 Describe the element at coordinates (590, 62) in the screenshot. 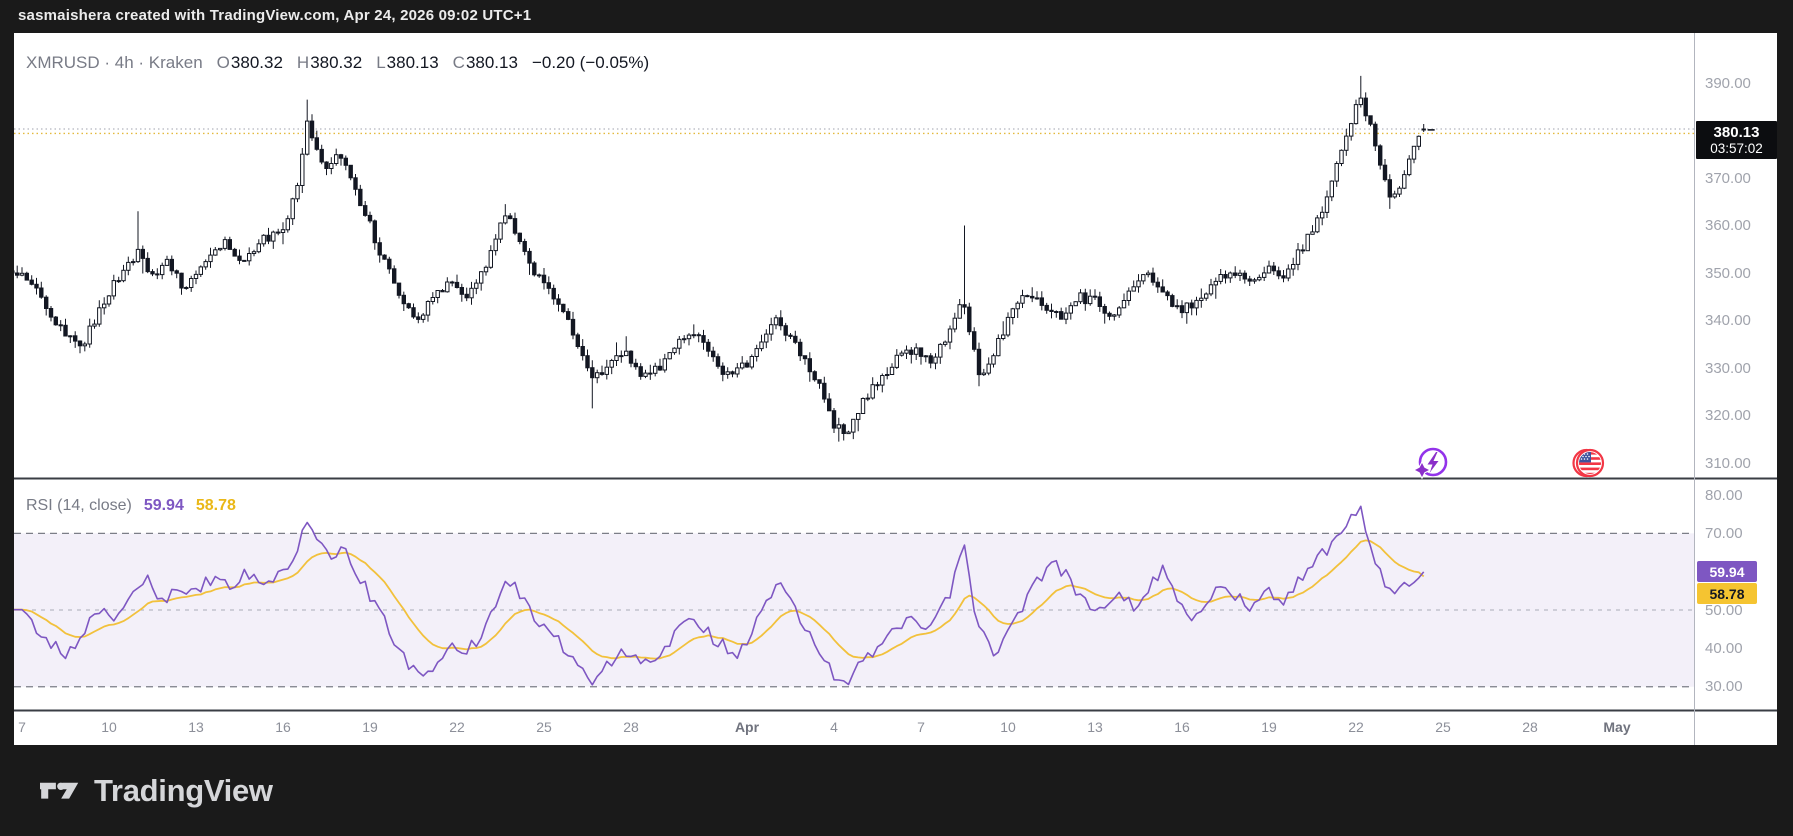

I see `price-change: −0.20 (−0.05%)` at that location.